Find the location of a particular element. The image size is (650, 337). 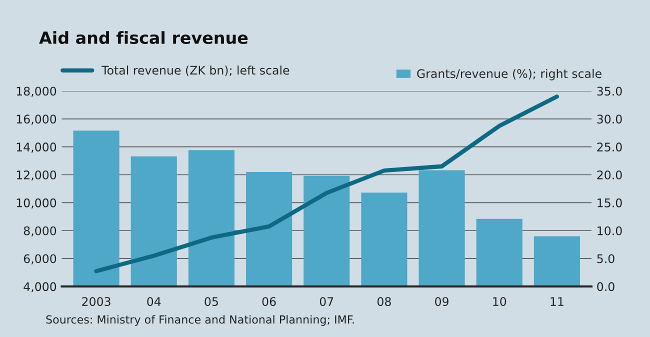

y2-tick-label: 35.0 is located at coordinates (609, 91).